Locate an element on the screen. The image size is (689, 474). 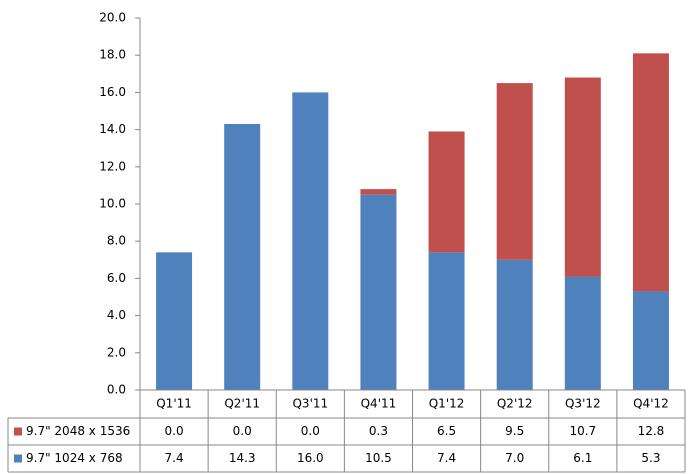
y-tick-label: 14.0 is located at coordinates (112, 129).